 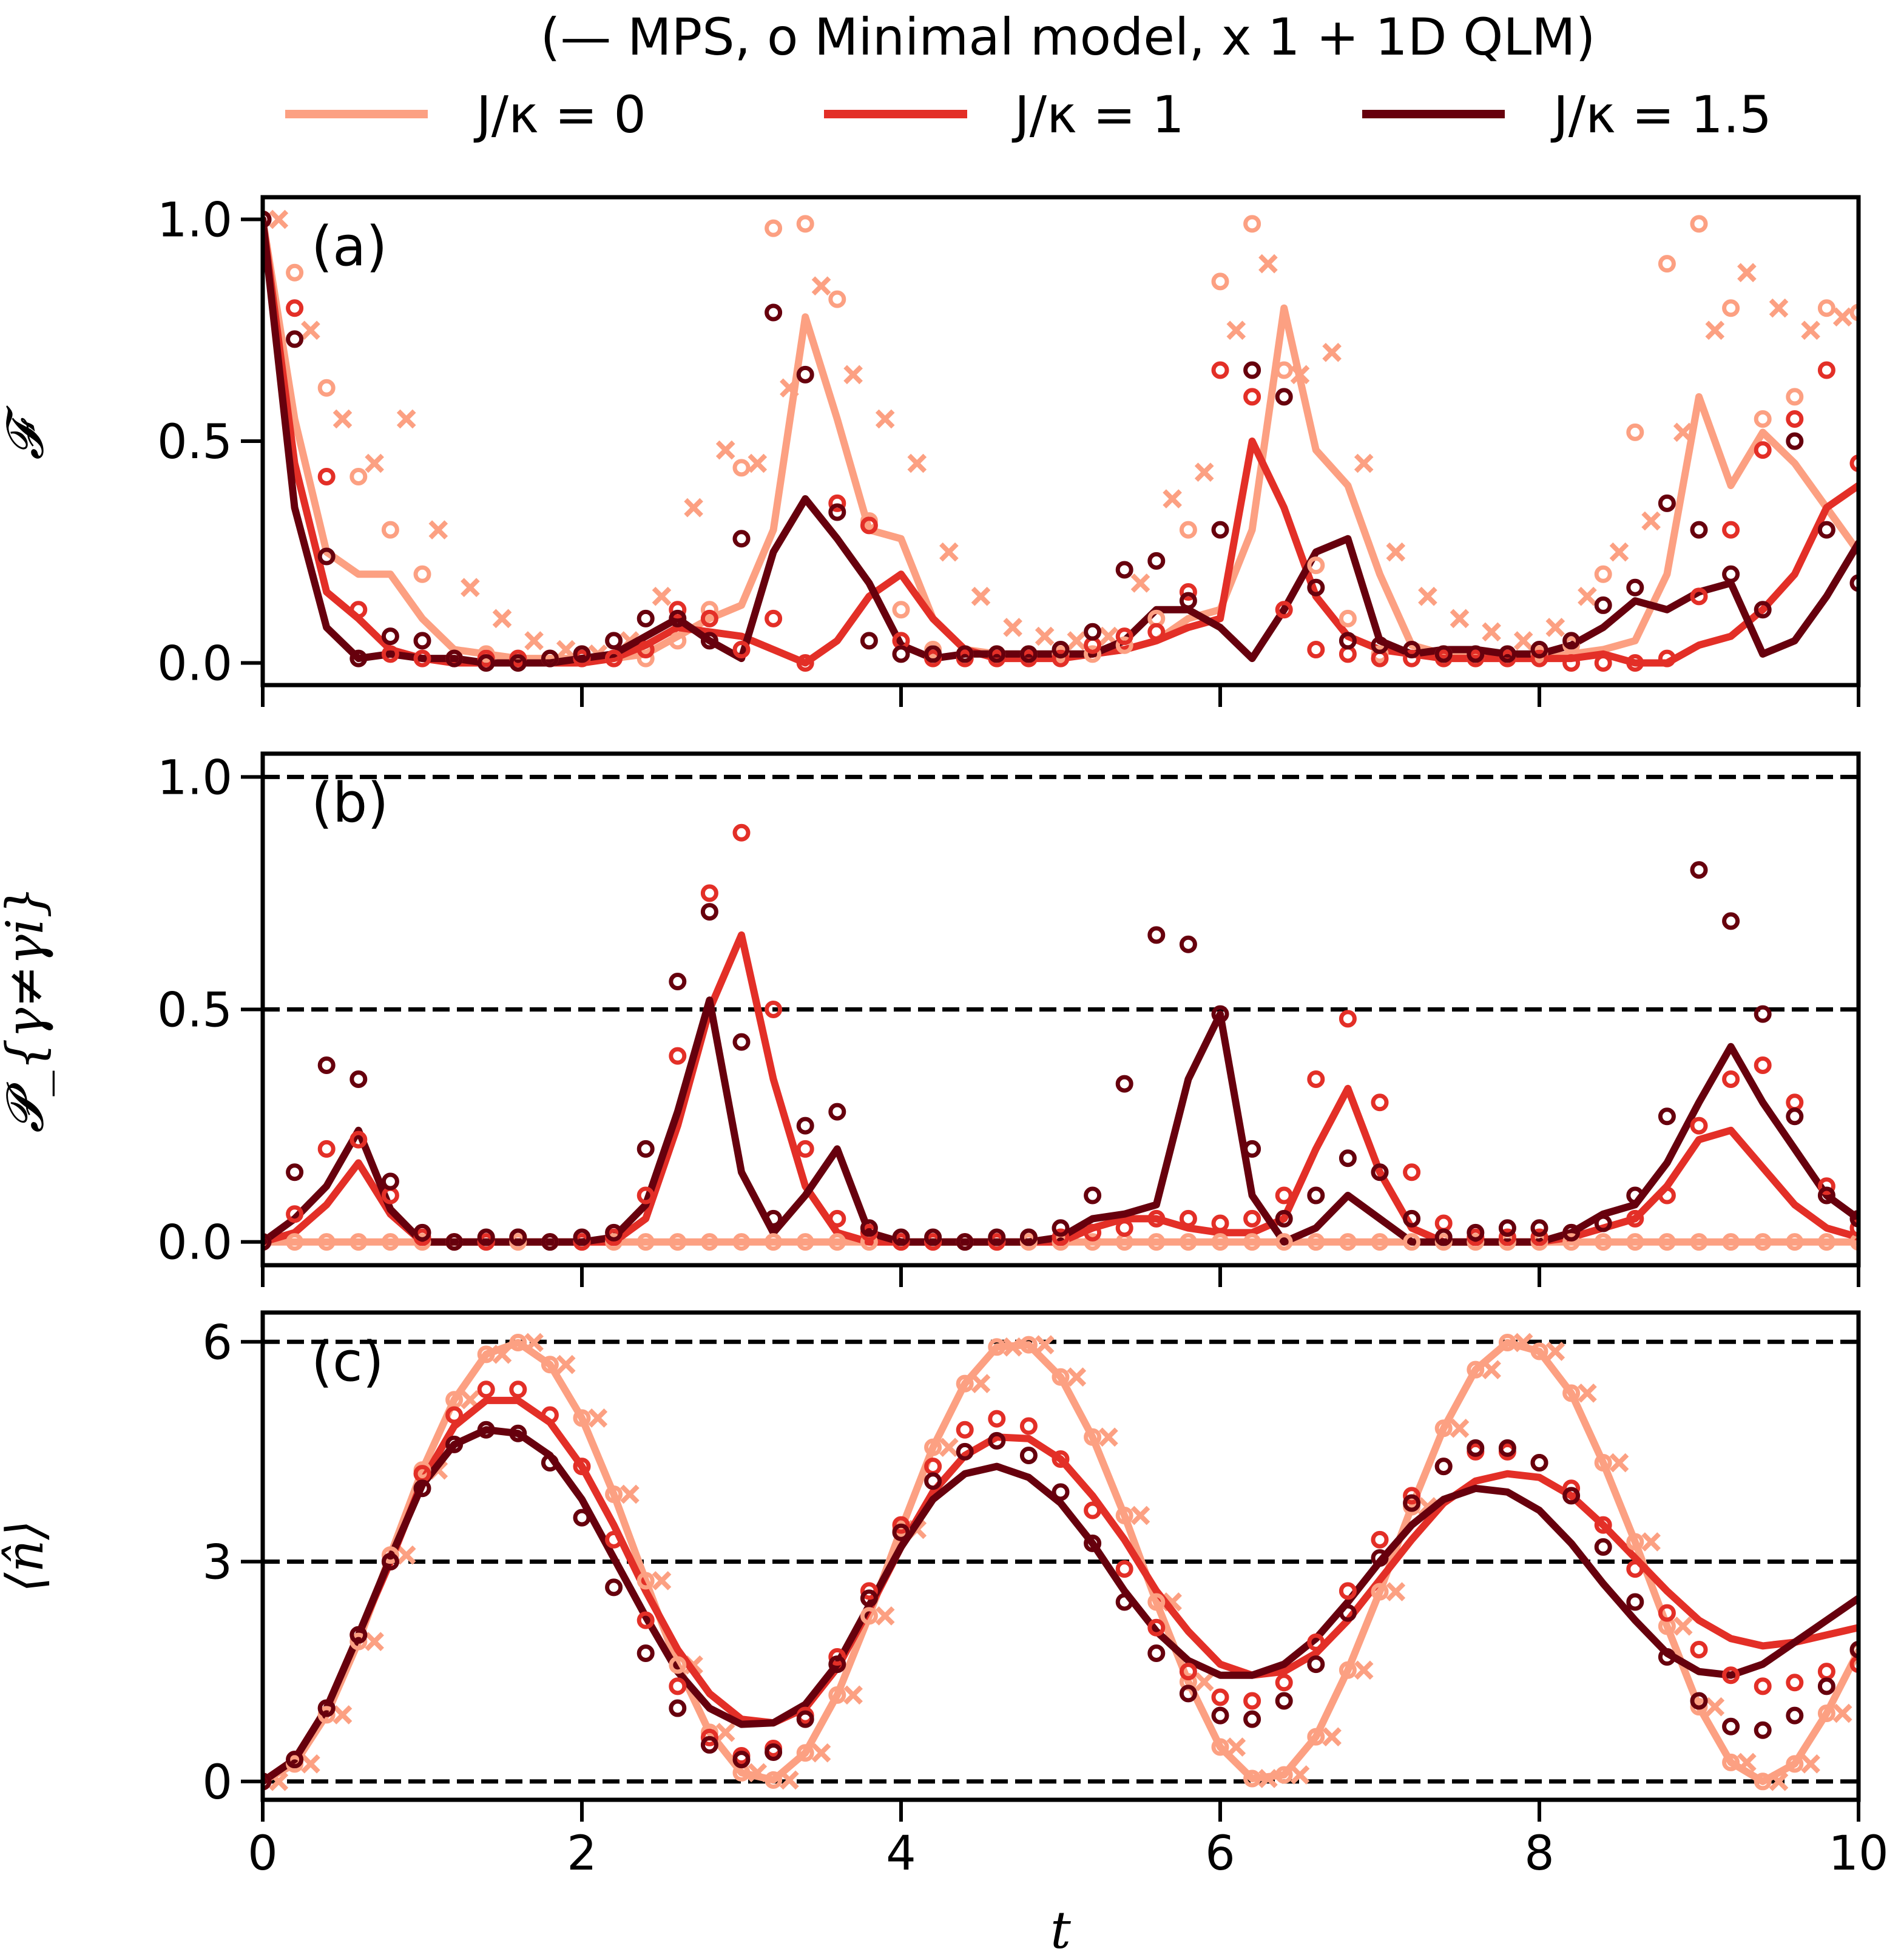 I want to click on x-tick-label: 4, so click(x=901, y=1854).